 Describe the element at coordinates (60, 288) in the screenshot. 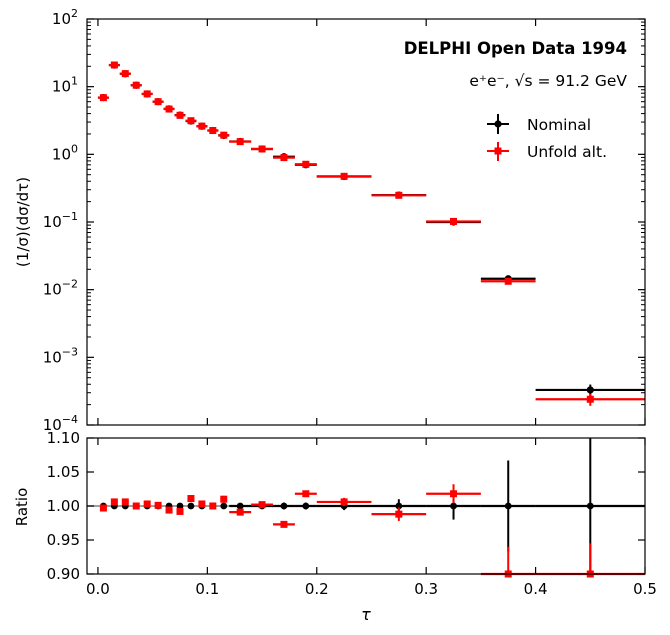

I see `top-y-tick-label: 10⁻²` at that location.